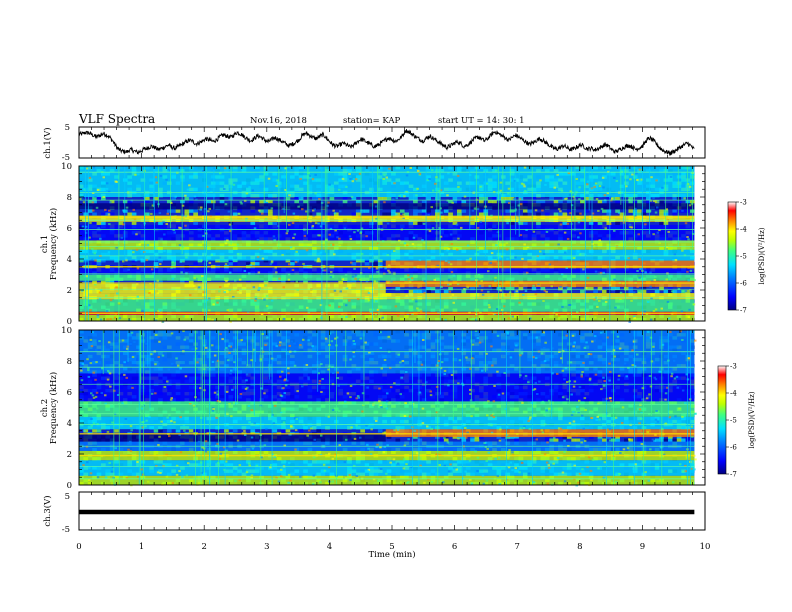  I want to click on ch1-spectrogram-ytick-label: 10, so click(66, 167).